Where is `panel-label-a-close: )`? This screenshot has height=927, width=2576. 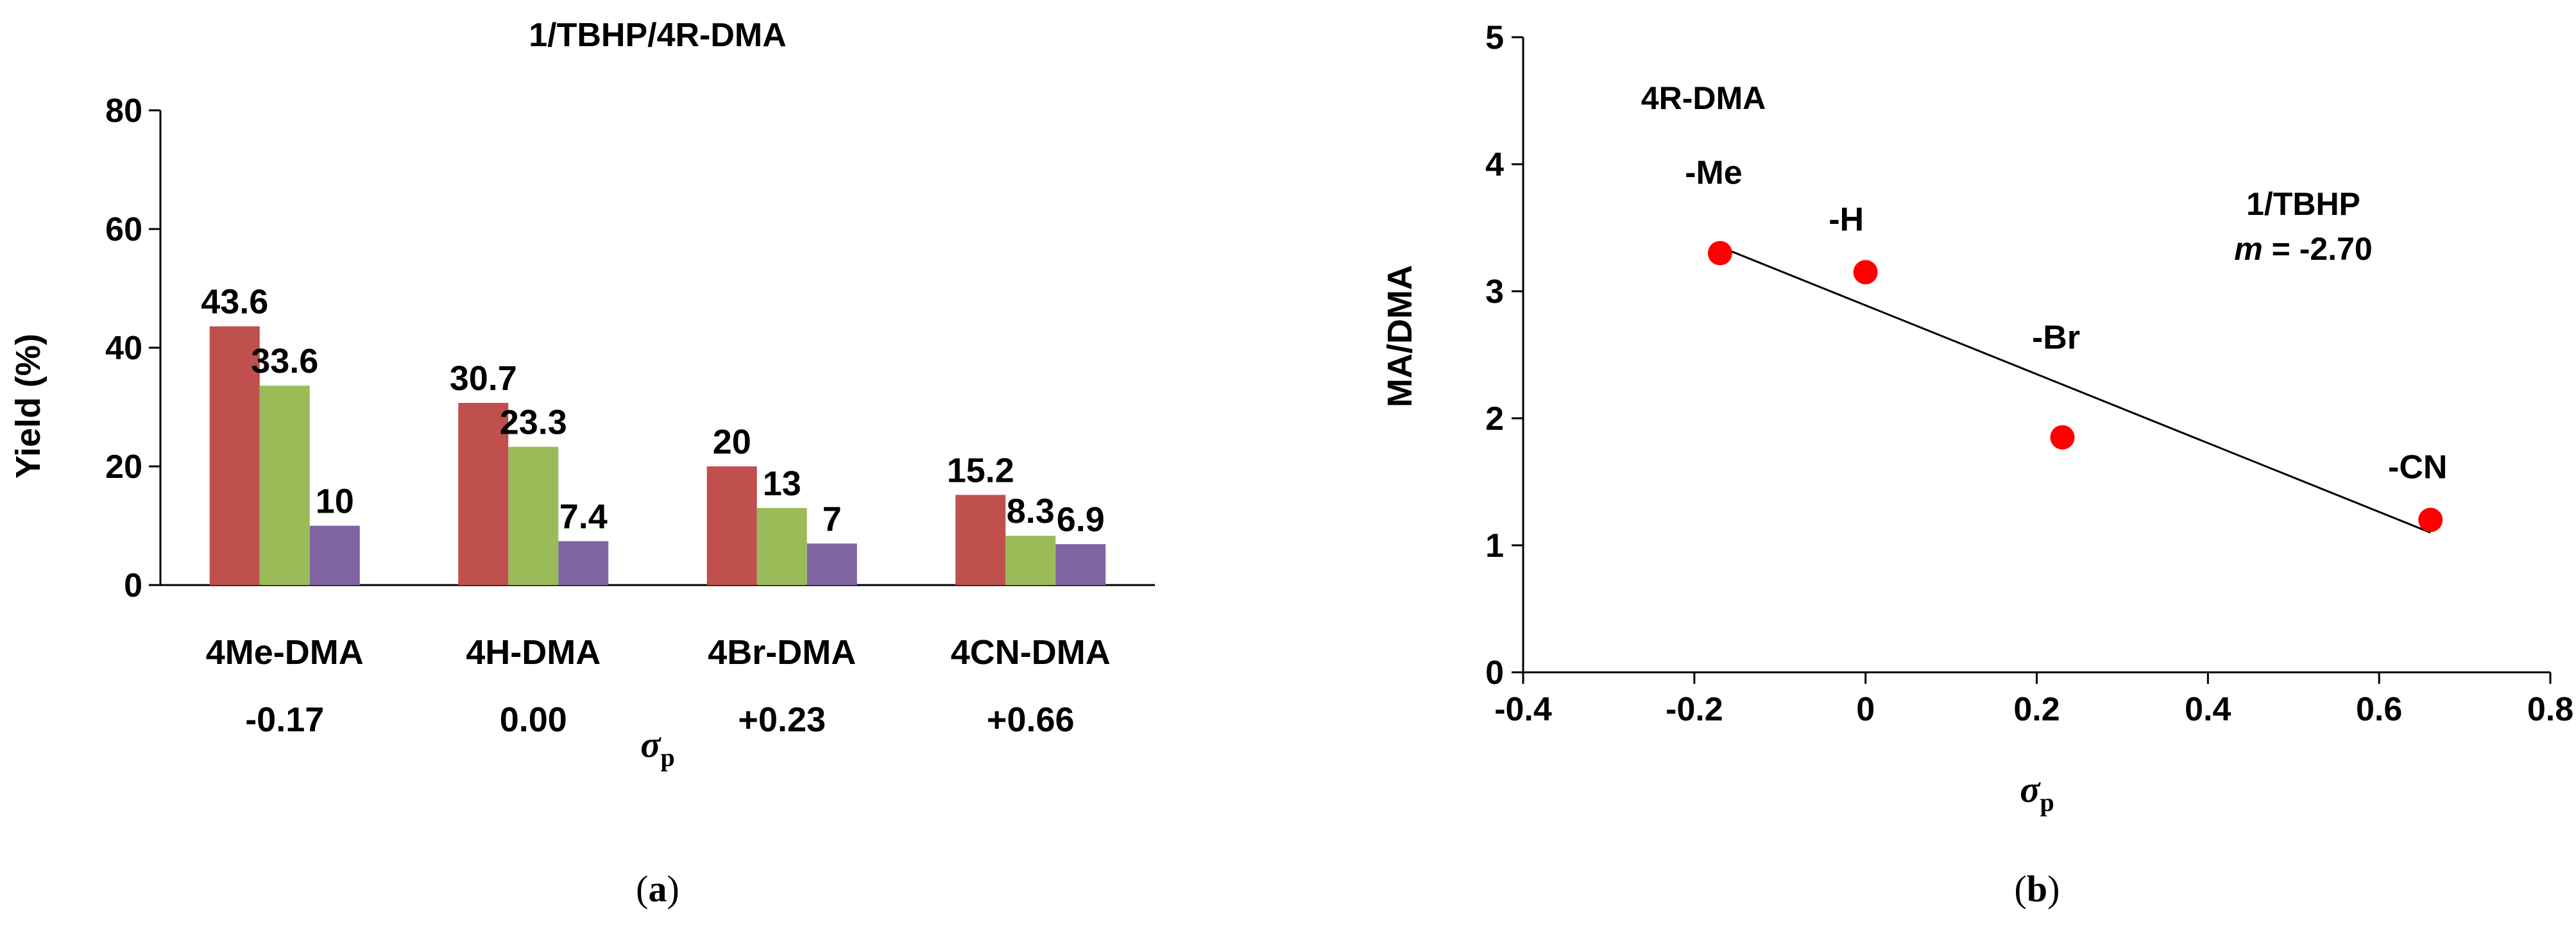
panel-label-a-close: ) is located at coordinates (673, 889).